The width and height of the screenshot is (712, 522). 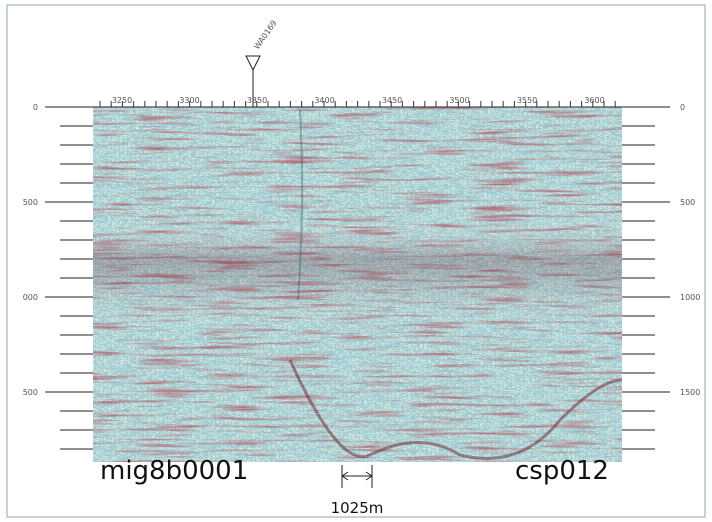 What do you see at coordinates (122, 100) in the screenshot?
I see `shotpoint-label: 3250` at bounding box center [122, 100].